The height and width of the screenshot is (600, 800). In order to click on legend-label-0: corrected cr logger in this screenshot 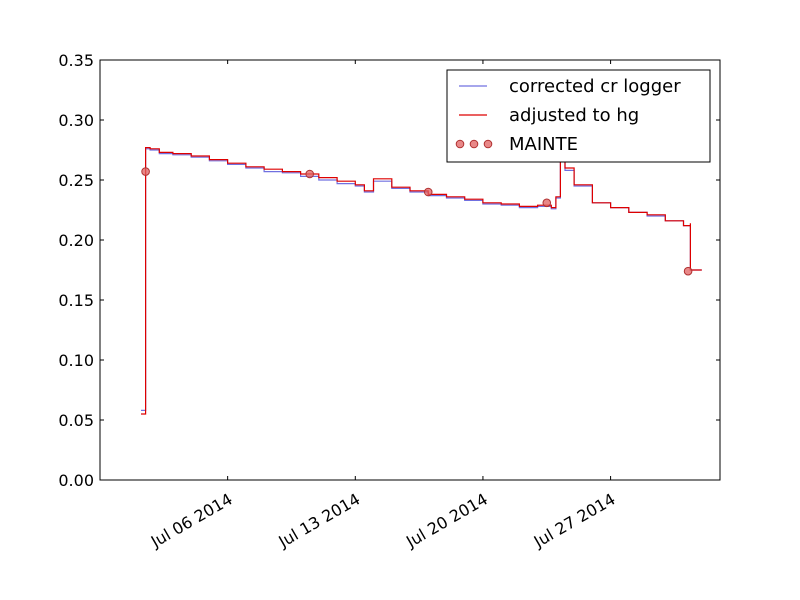, I will do `click(595, 86)`.